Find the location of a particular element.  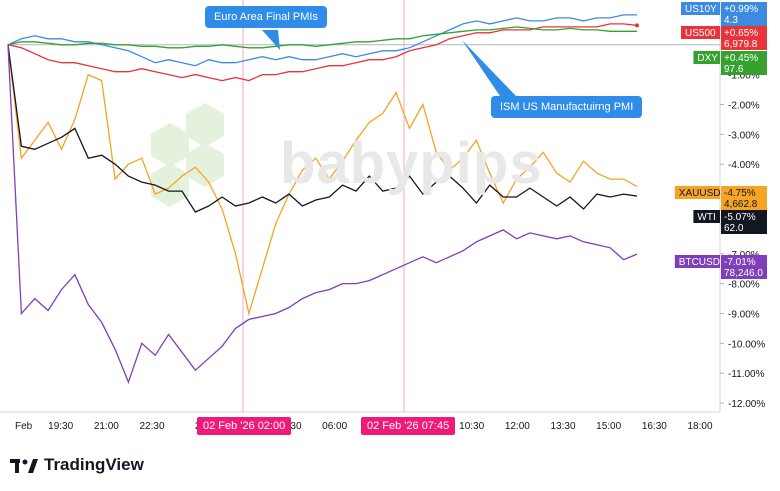

x-tick-label: 16:30 is located at coordinates (654, 426).